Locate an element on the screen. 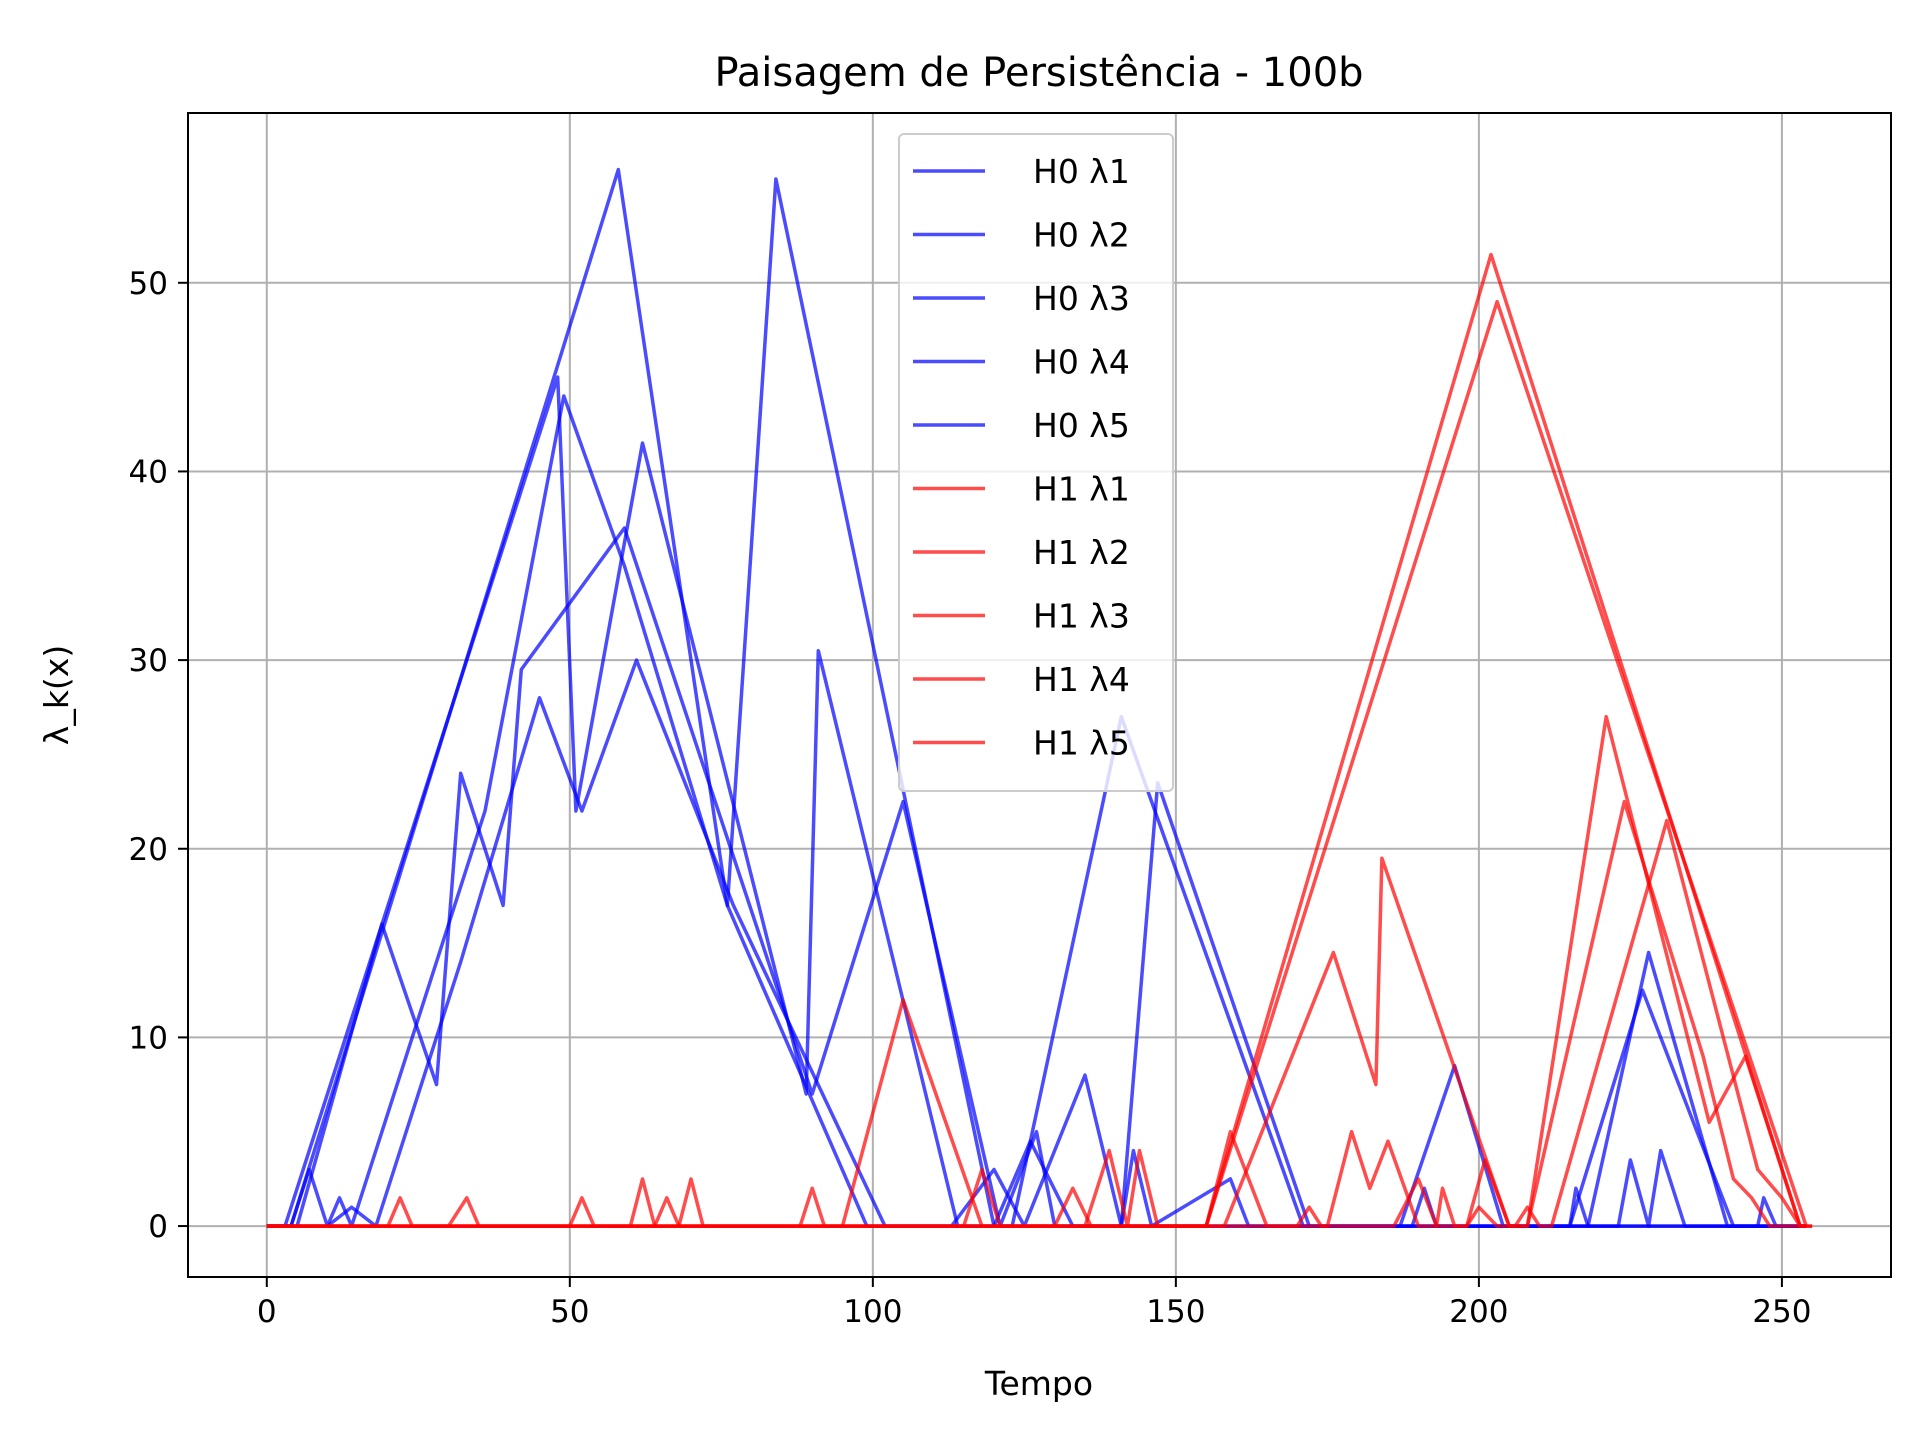 The height and width of the screenshot is (1440, 1920). y-tick-label: 0 is located at coordinates (158, 1227).